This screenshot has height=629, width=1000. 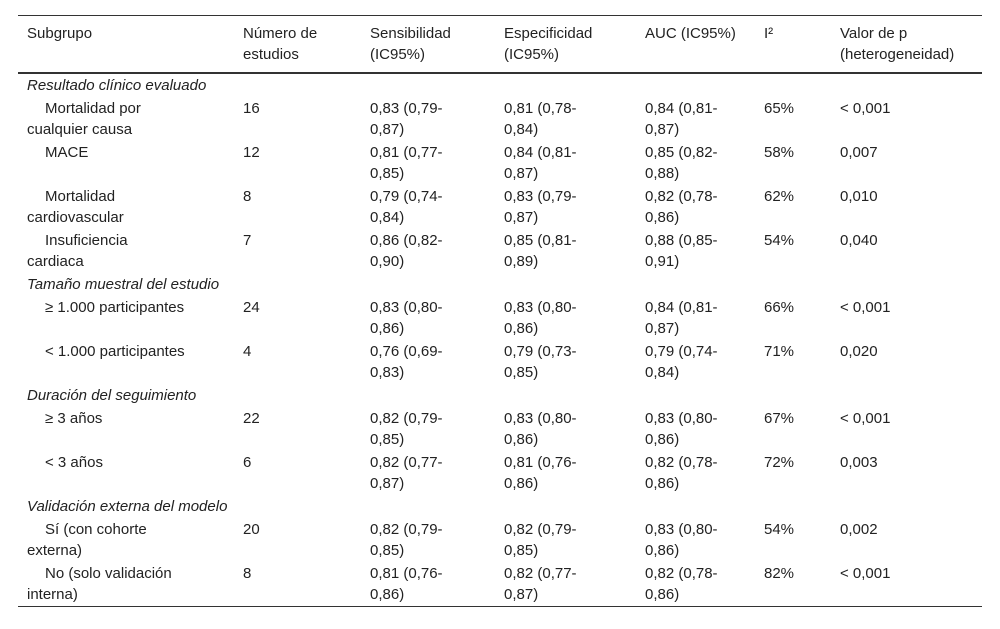 What do you see at coordinates (769, 33) in the screenshot?
I see `header-cell: I²` at bounding box center [769, 33].